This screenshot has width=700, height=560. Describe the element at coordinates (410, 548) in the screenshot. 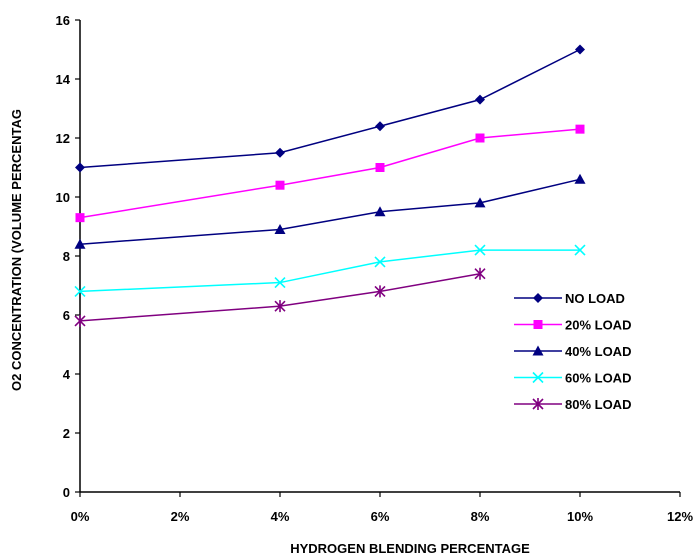

I see `x-axis-title: HYDROGEN BLENDING PERCENTAGE` at that location.